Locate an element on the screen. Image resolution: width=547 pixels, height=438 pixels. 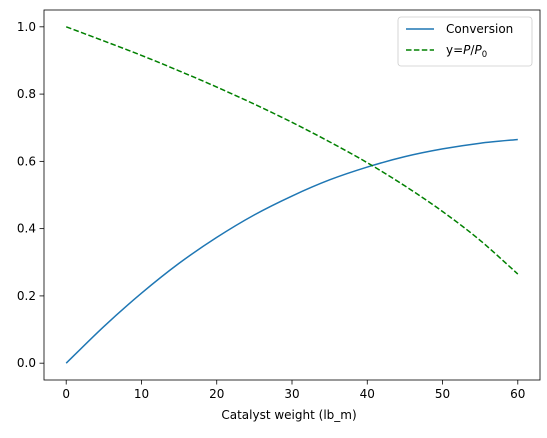
y-tick-label: 0.8 is located at coordinates (26, 94).